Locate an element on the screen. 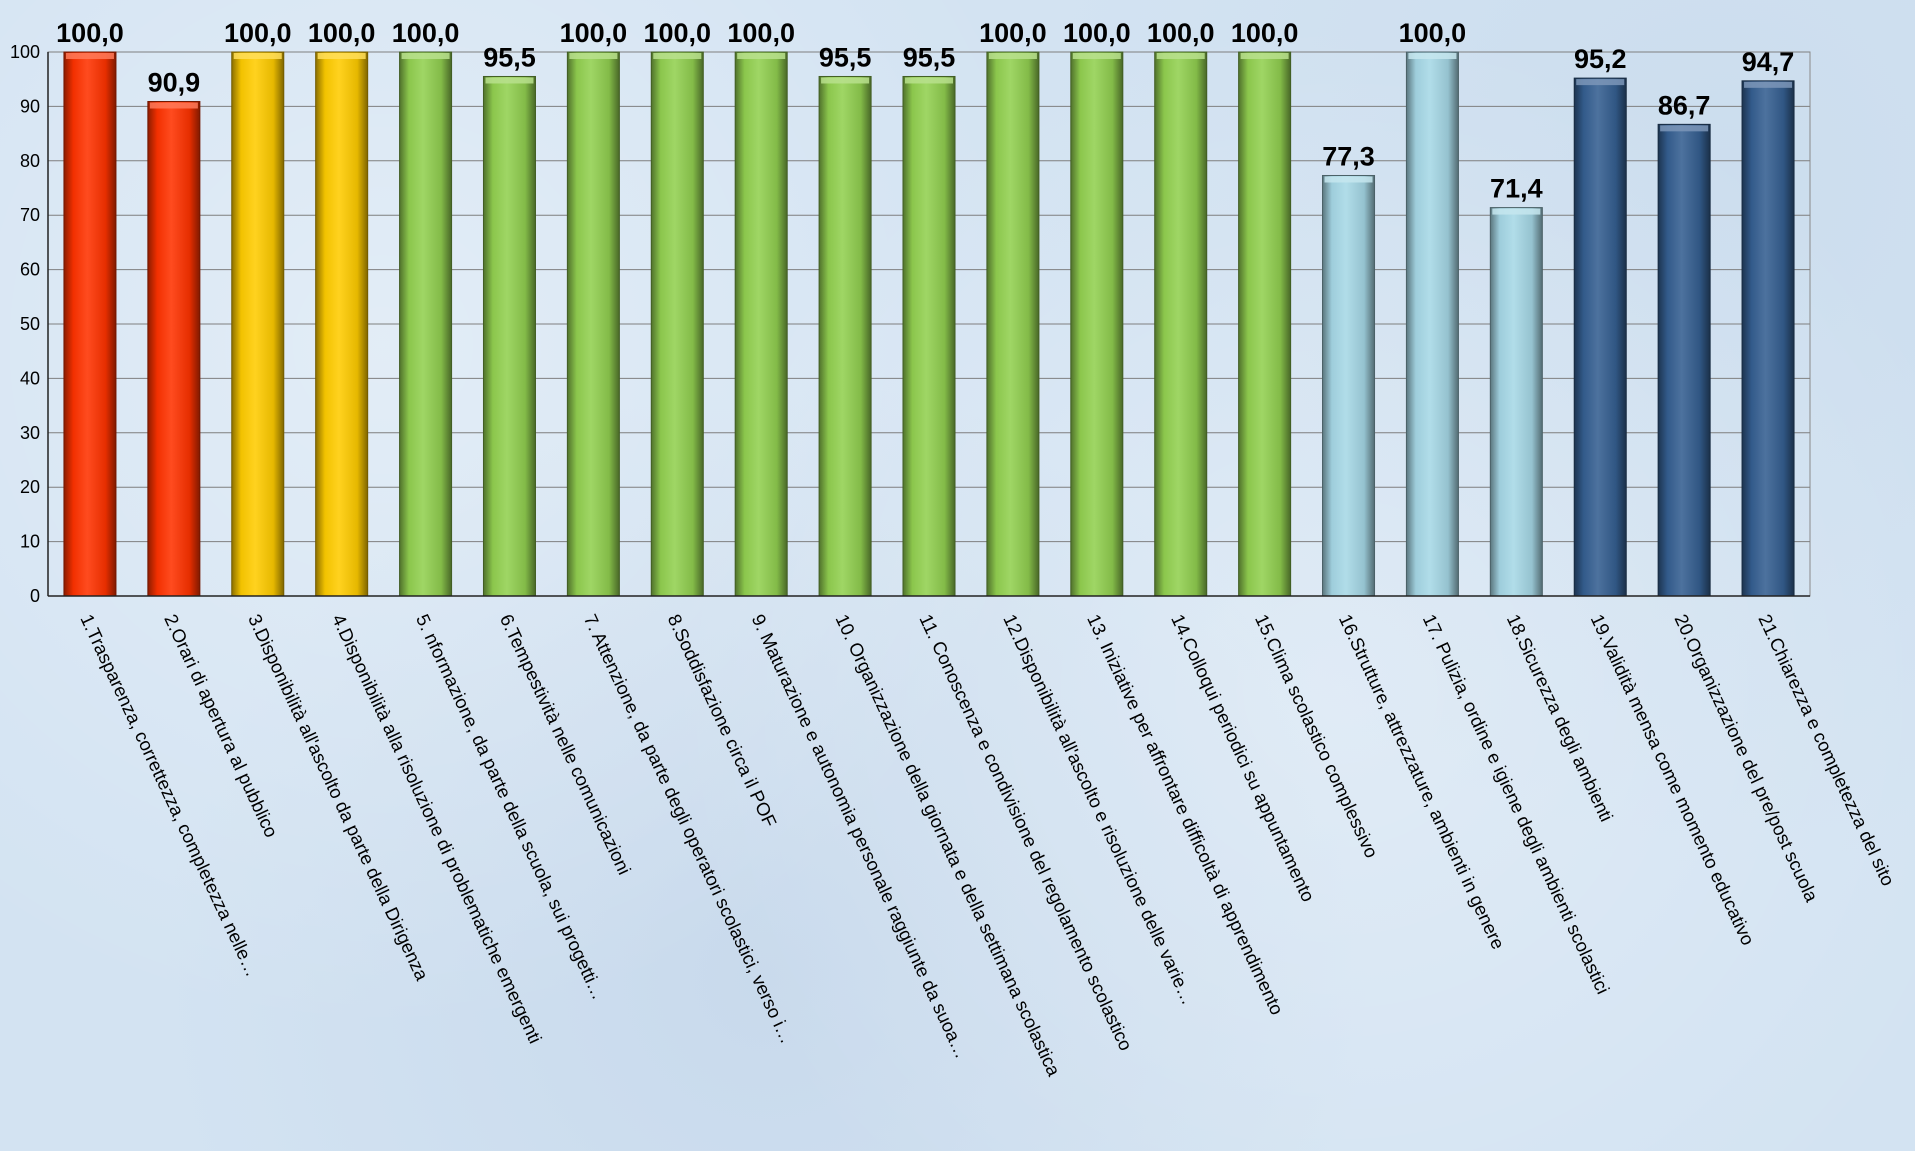 This screenshot has width=1915, height=1151. data-label: 71,4 is located at coordinates (1516, 189).